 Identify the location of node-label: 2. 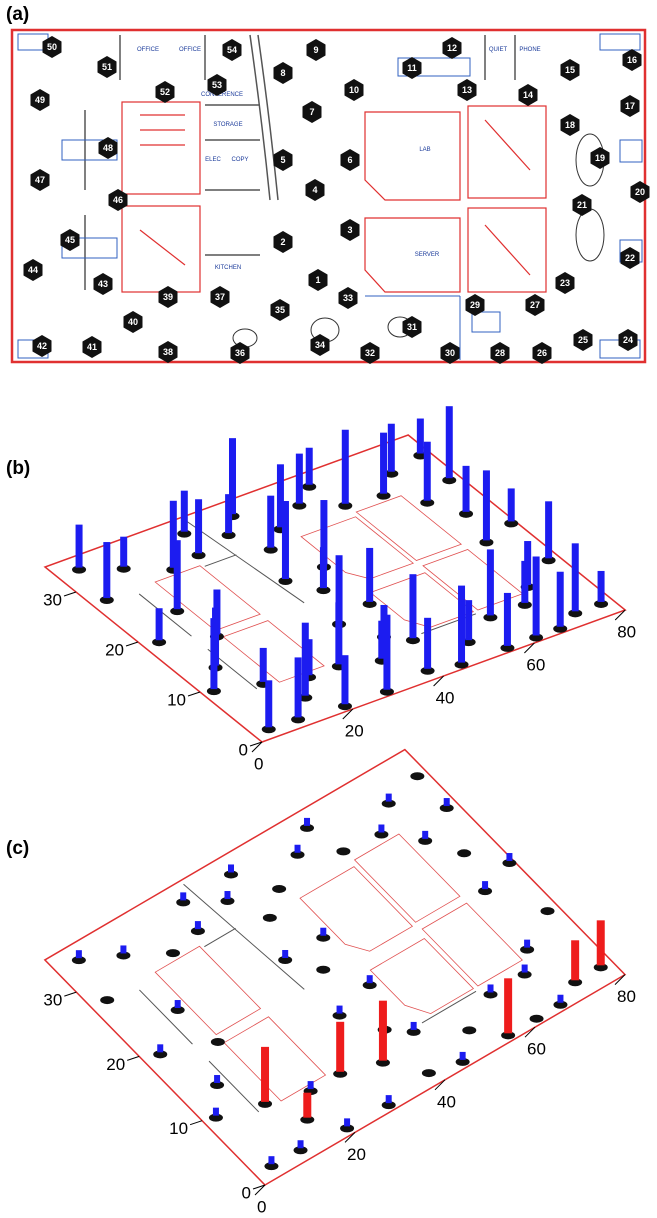
(282, 242).